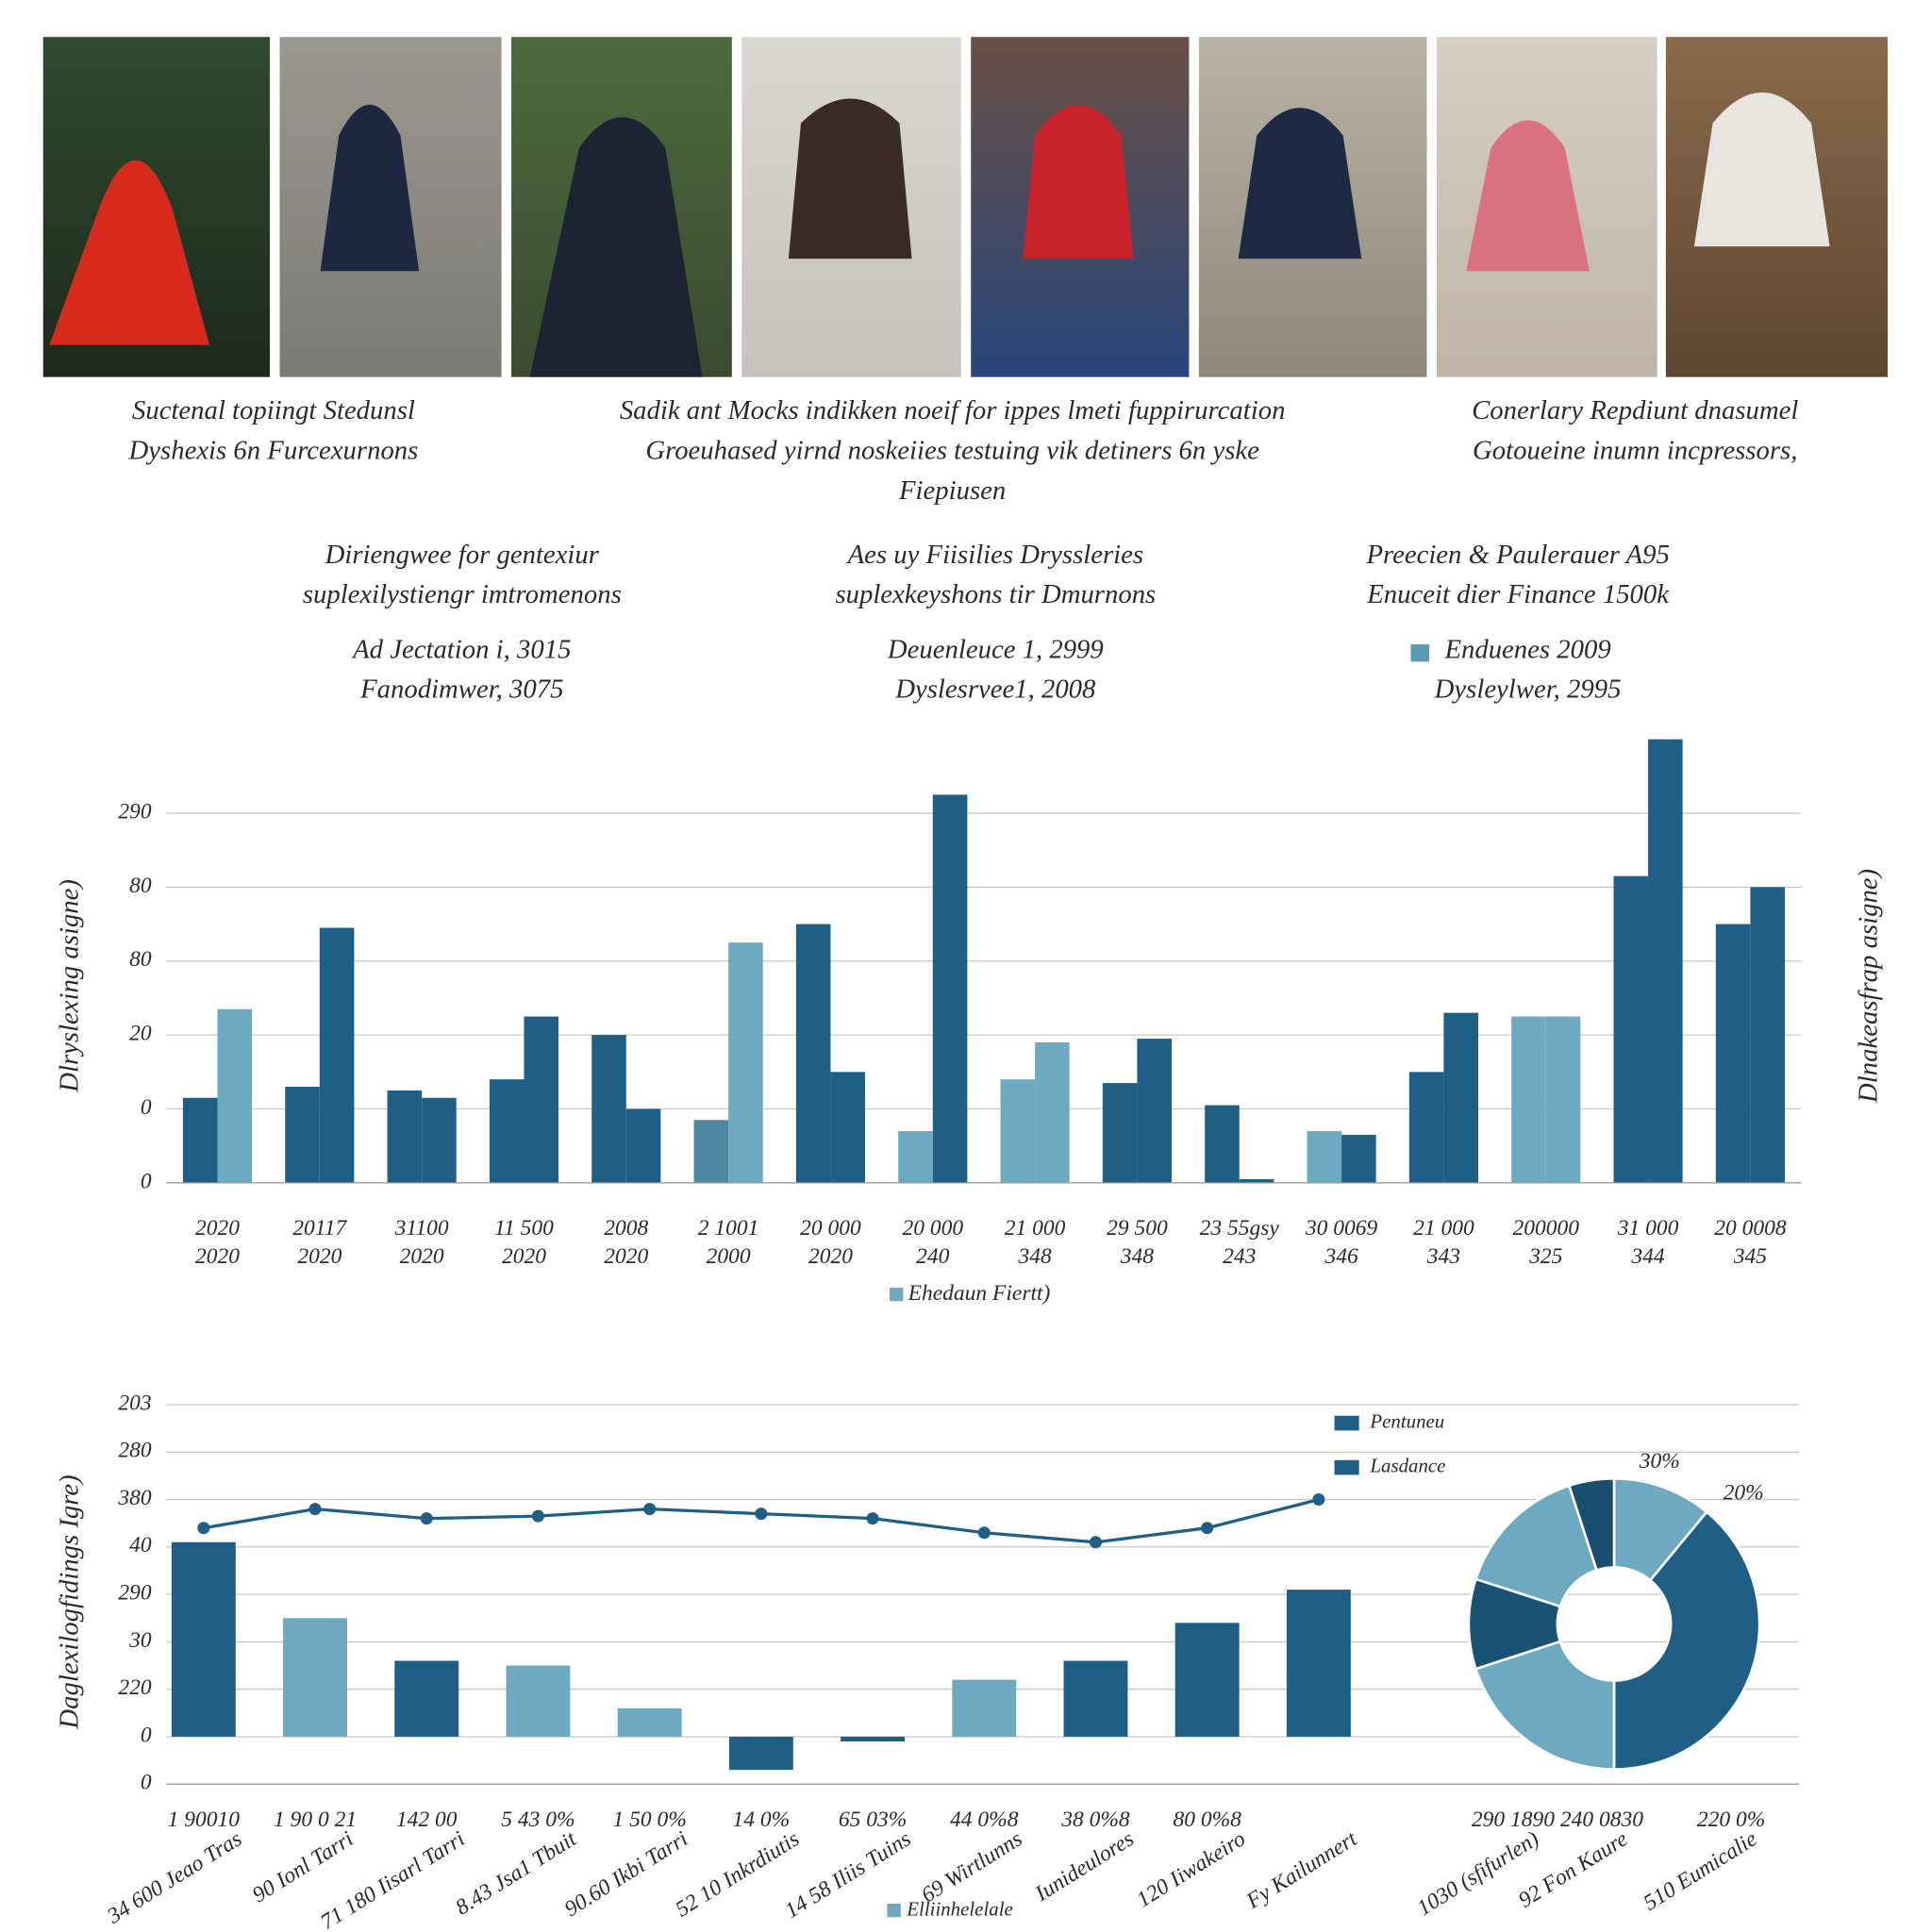 Image resolution: width=1932 pixels, height=1932 pixels. I want to click on annotation: 30%, so click(1660, 1461).